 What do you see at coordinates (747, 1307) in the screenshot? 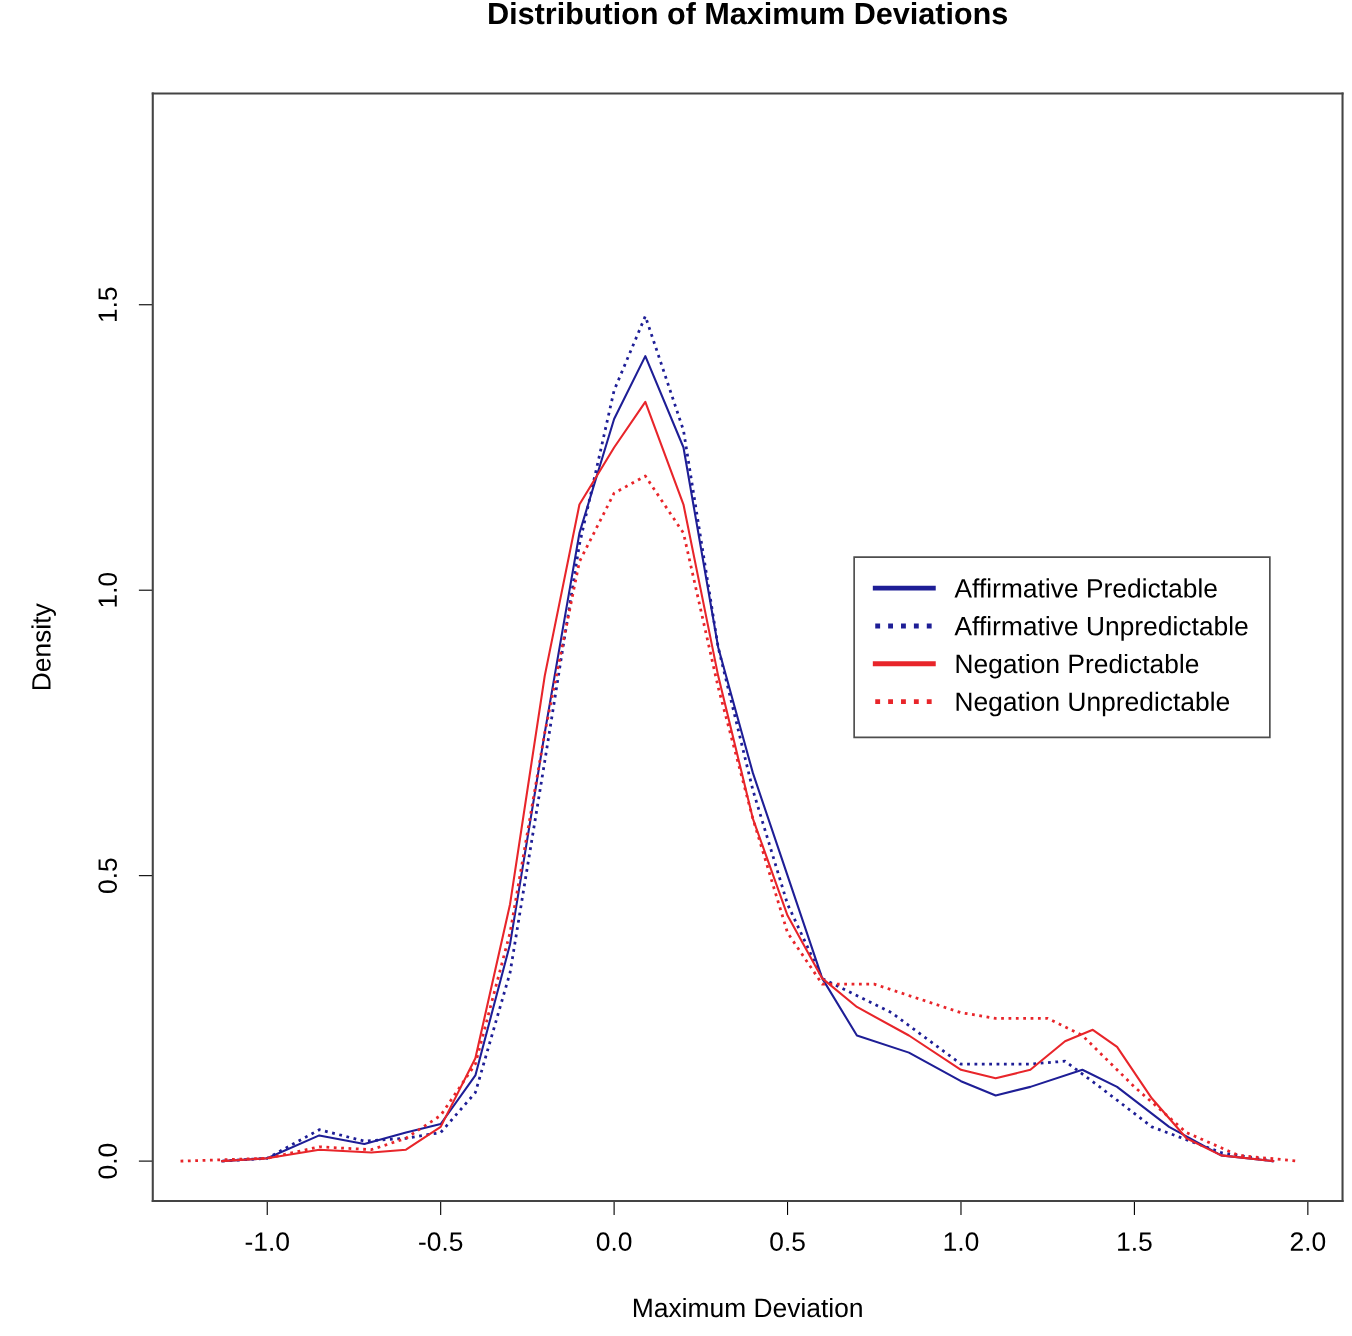
I see `x-axis-title: Maximum Deviation` at bounding box center [747, 1307].